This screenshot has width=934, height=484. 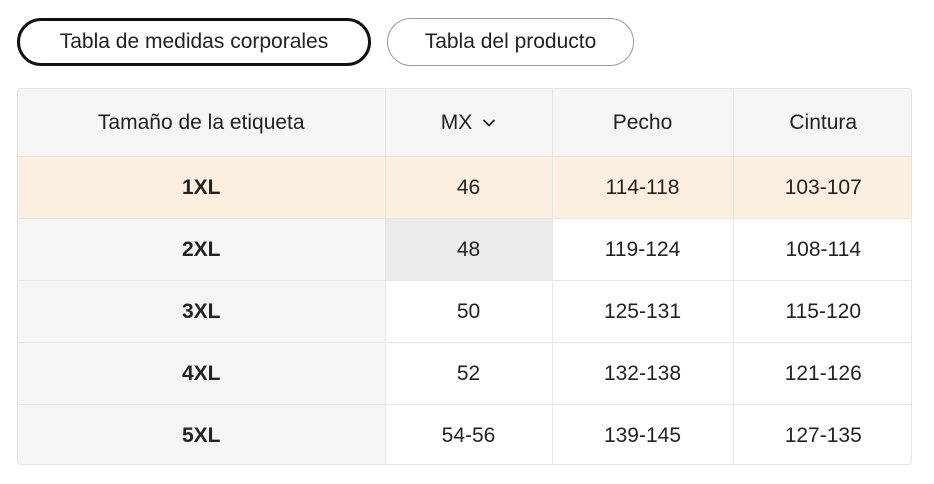 What do you see at coordinates (489, 122) in the screenshot?
I see `chevron-down-icon` at bounding box center [489, 122].